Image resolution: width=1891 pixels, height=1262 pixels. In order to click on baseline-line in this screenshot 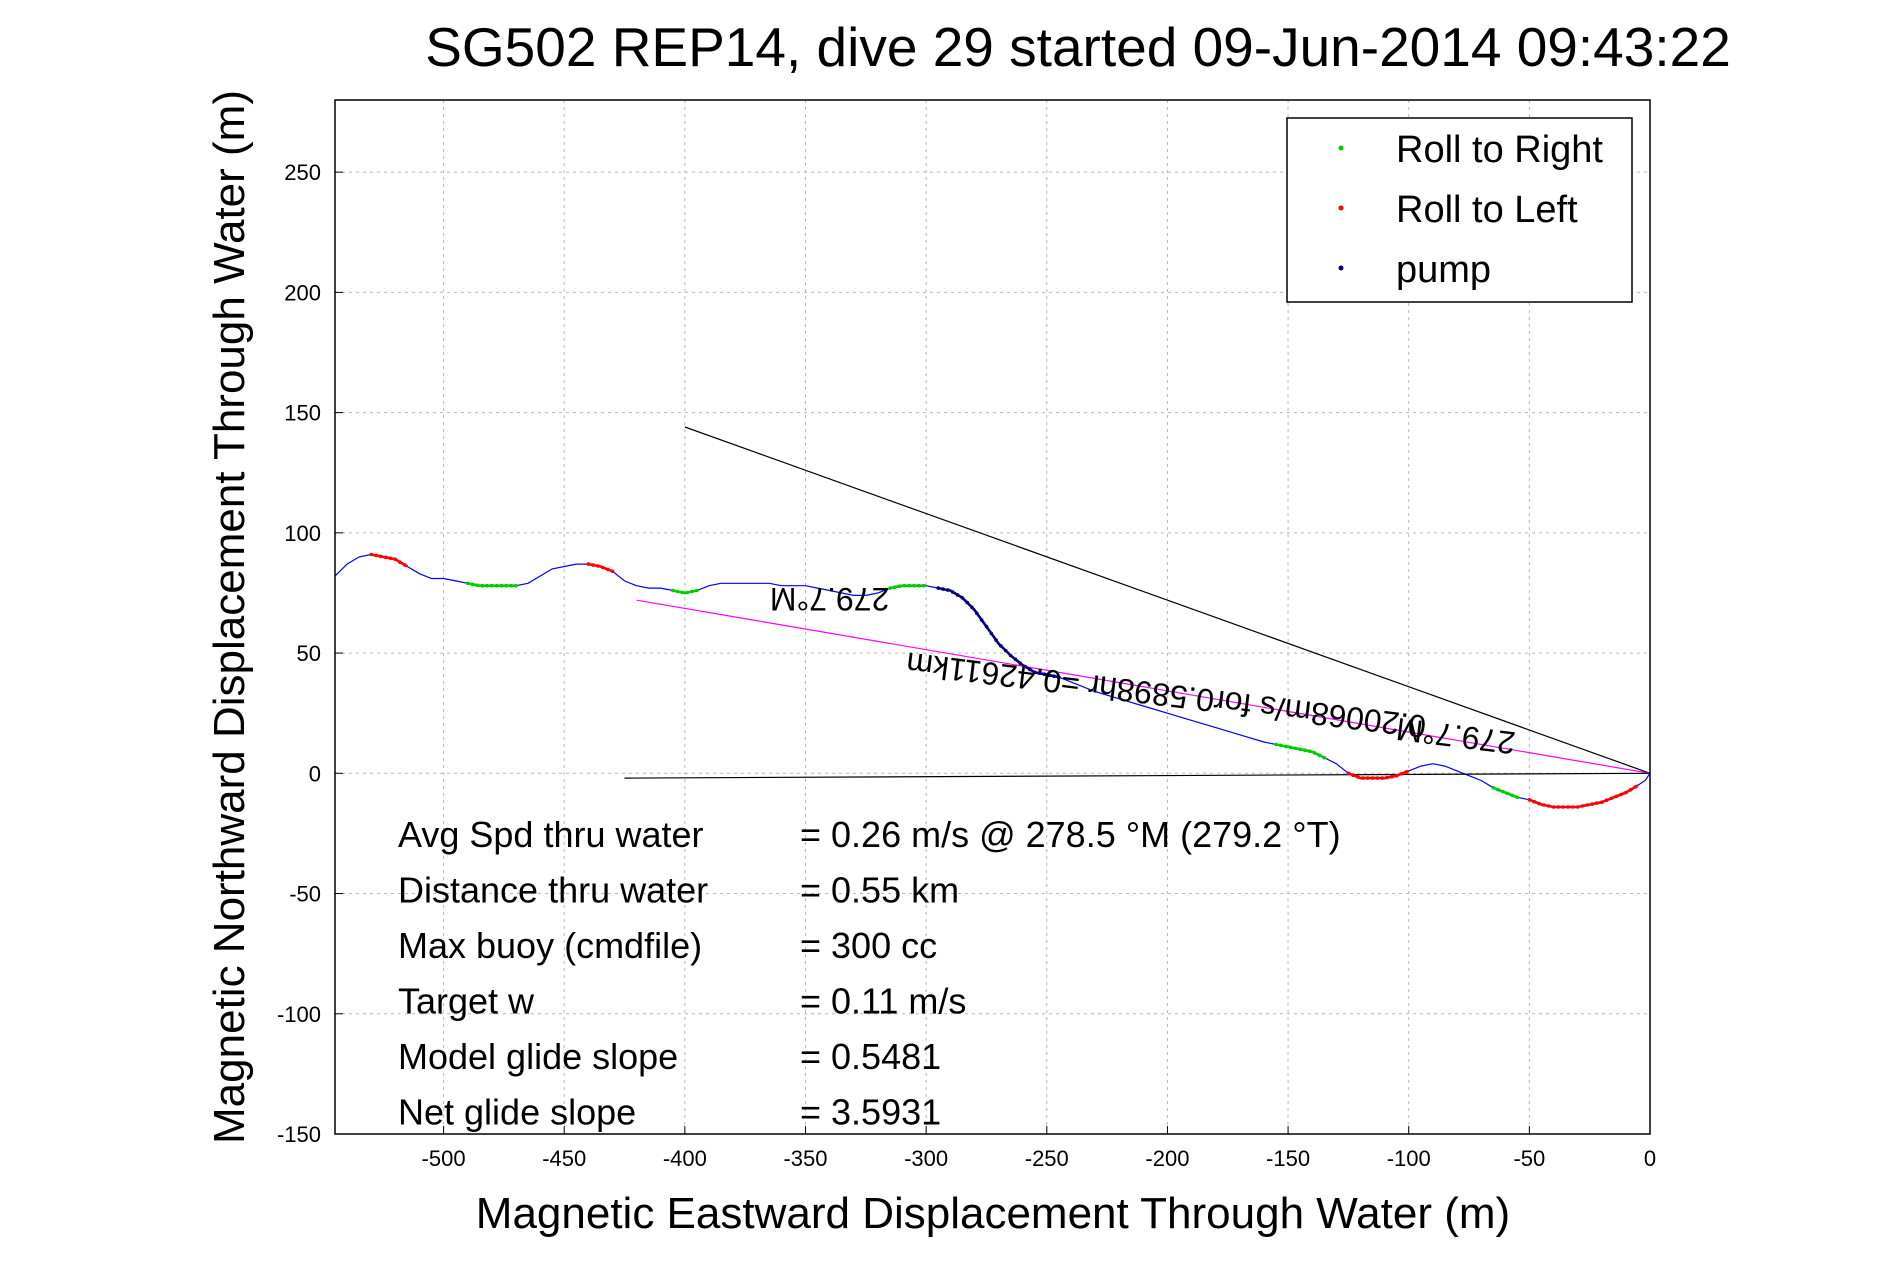, I will do `click(1137, 775)`.